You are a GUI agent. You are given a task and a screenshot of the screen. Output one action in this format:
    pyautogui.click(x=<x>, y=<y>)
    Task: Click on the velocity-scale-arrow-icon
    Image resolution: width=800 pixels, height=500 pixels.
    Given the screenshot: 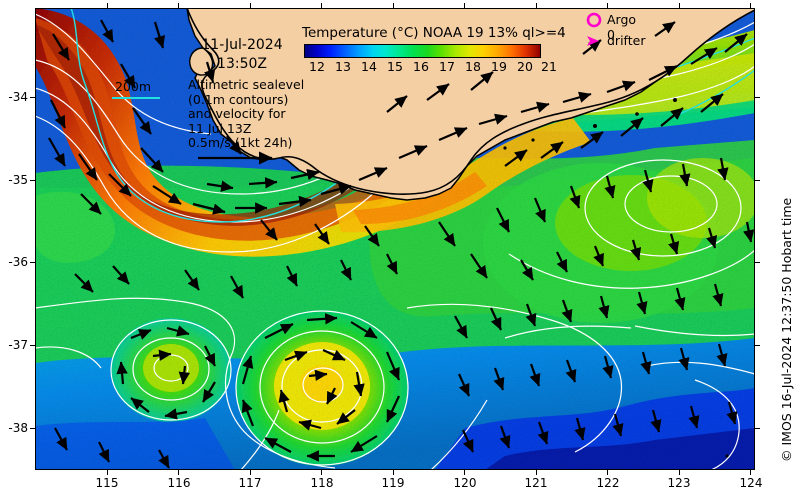 What is the action you would take?
    pyautogui.click(x=235, y=158)
    